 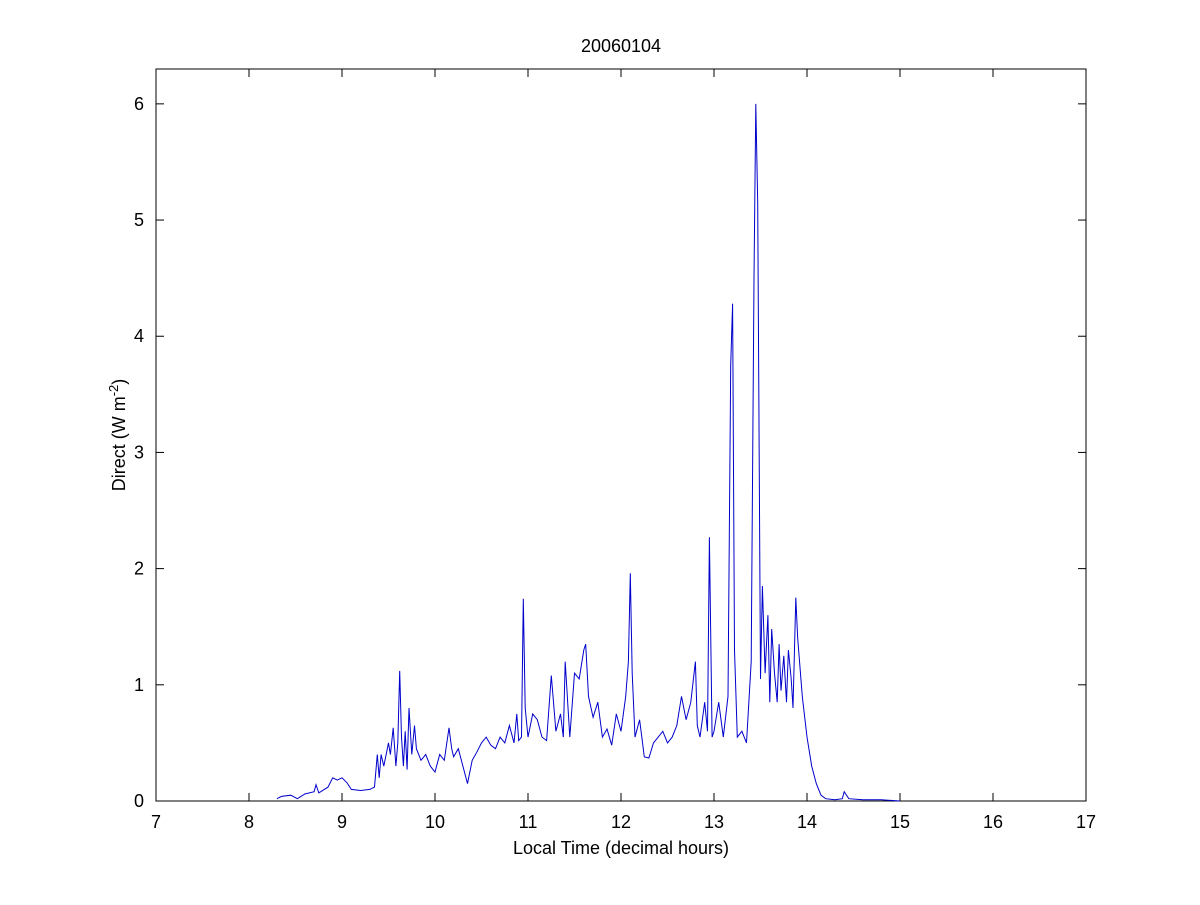 I want to click on x-tick-label: 11, so click(x=528, y=822).